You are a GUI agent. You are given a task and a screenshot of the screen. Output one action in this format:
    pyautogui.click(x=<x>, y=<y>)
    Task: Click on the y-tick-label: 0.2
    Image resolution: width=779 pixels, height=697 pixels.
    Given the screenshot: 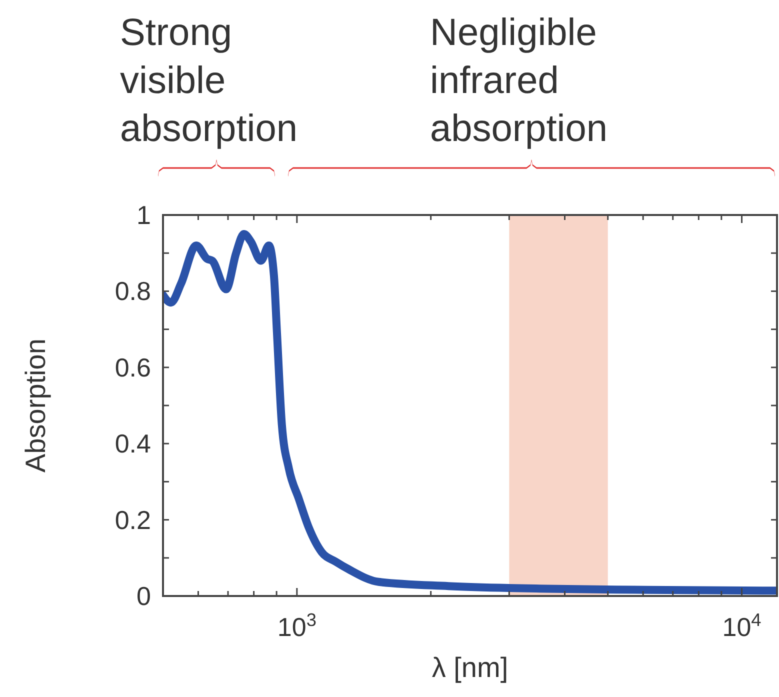 What is the action you would take?
    pyautogui.click(x=132, y=519)
    